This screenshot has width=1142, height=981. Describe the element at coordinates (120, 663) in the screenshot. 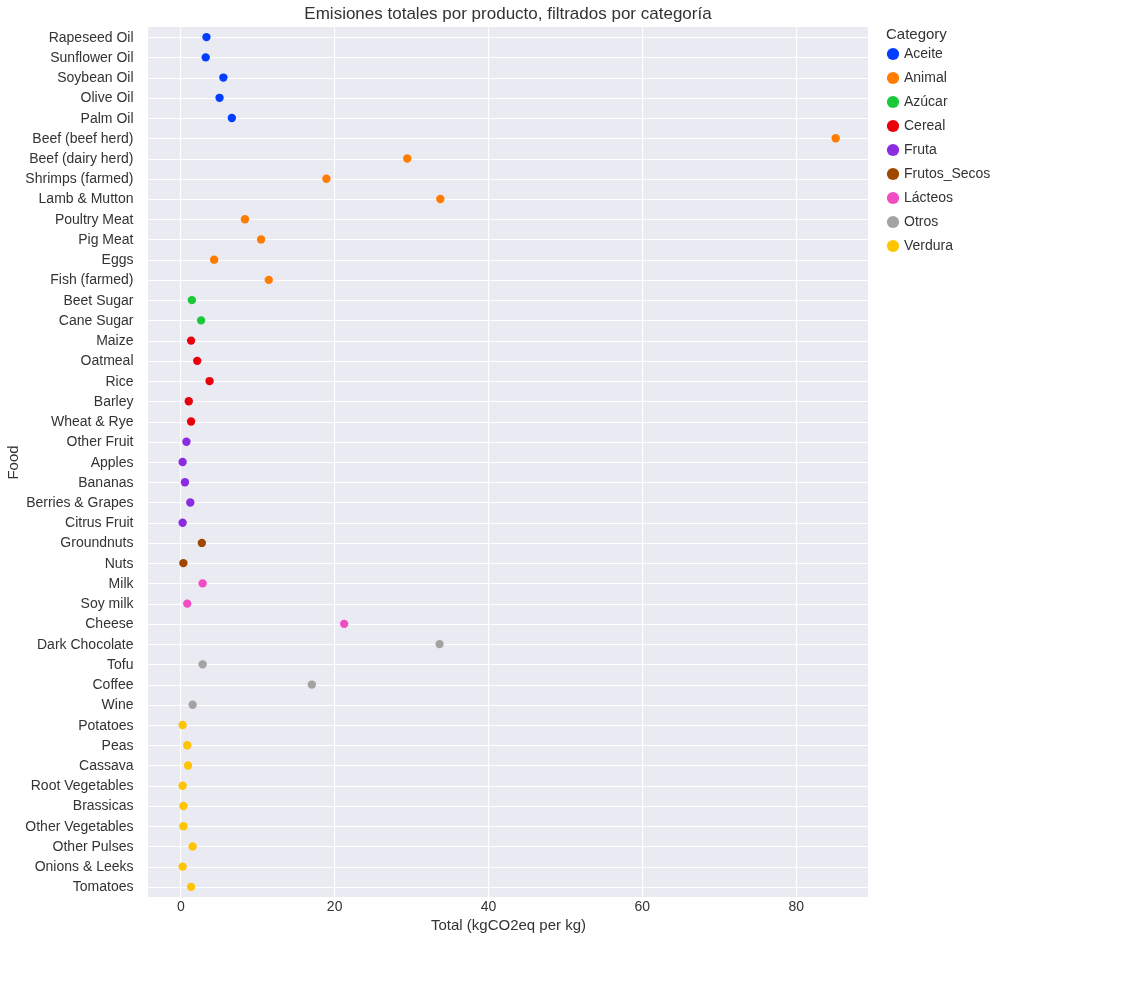

I see `y-tick-label: Tofu` at that location.